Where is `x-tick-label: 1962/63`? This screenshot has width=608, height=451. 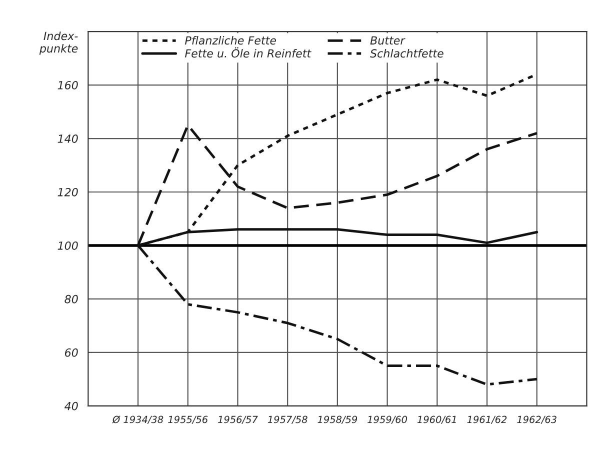
x-tick-label: 1962/63 is located at coordinates (536, 420).